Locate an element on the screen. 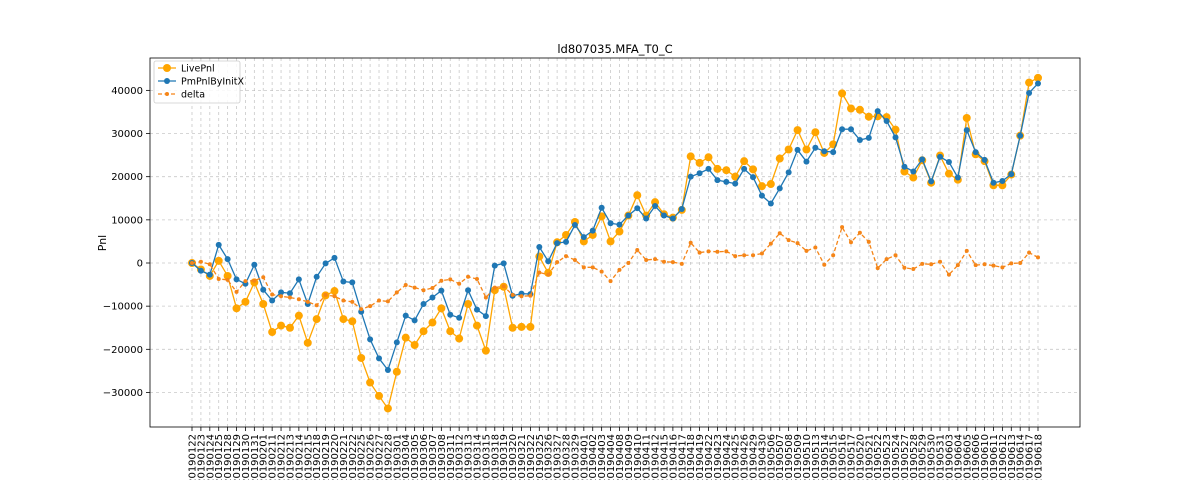 The width and height of the screenshot is (1200, 485). x-tick-label: 20190506 is located at coordinates (771, 457).